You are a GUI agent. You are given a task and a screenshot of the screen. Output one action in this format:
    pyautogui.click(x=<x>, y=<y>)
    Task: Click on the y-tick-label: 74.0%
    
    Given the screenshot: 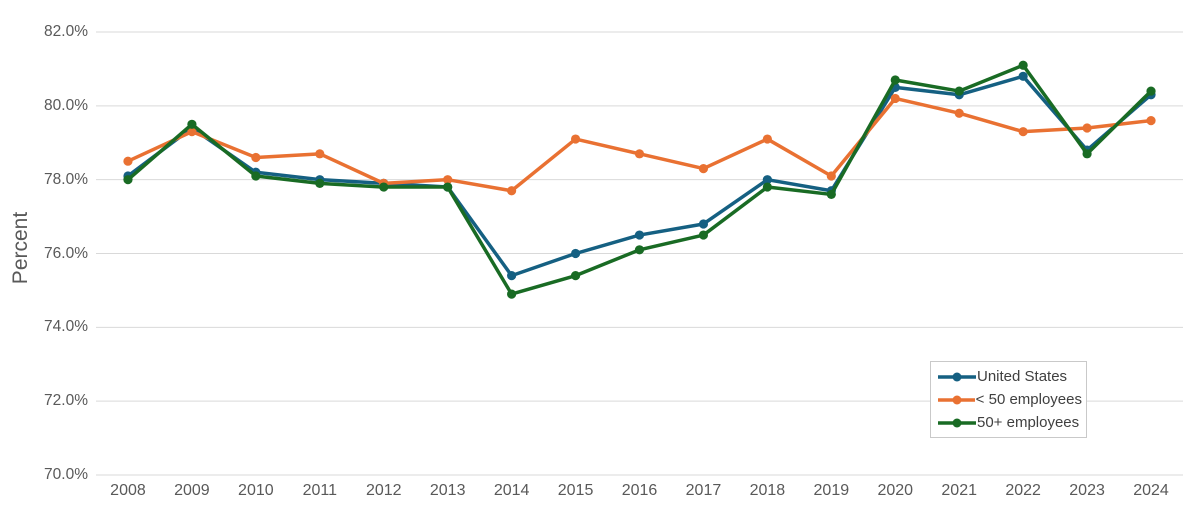 What is the action you would take?
    pyautogui.click(x=66, y=327)
    